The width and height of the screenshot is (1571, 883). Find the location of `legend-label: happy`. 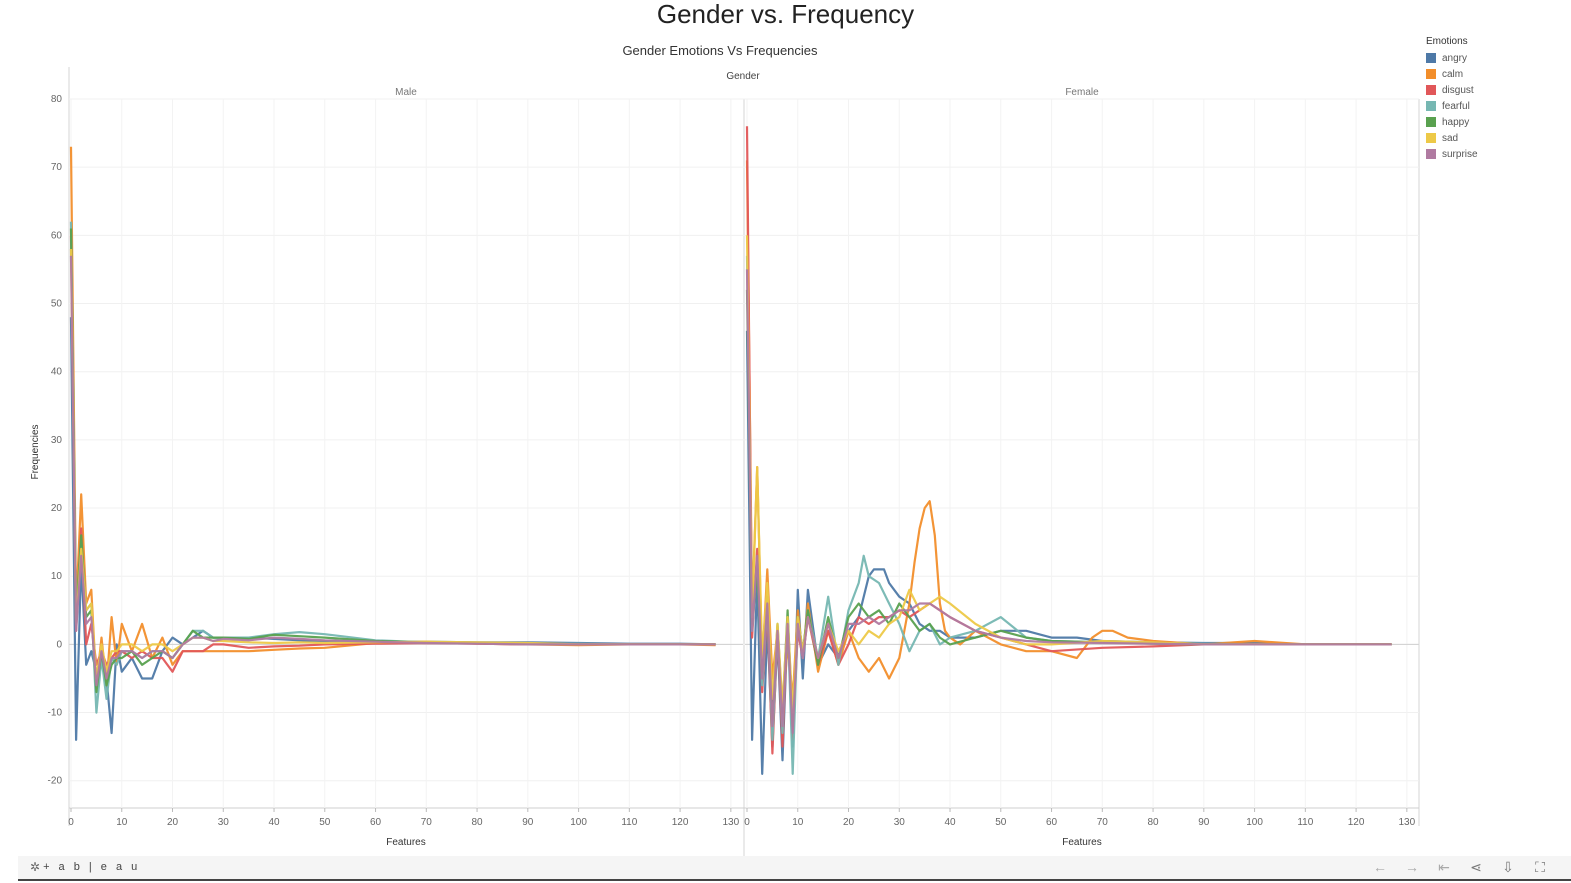

legend-label: happy is located at coordinates (1456, 122).